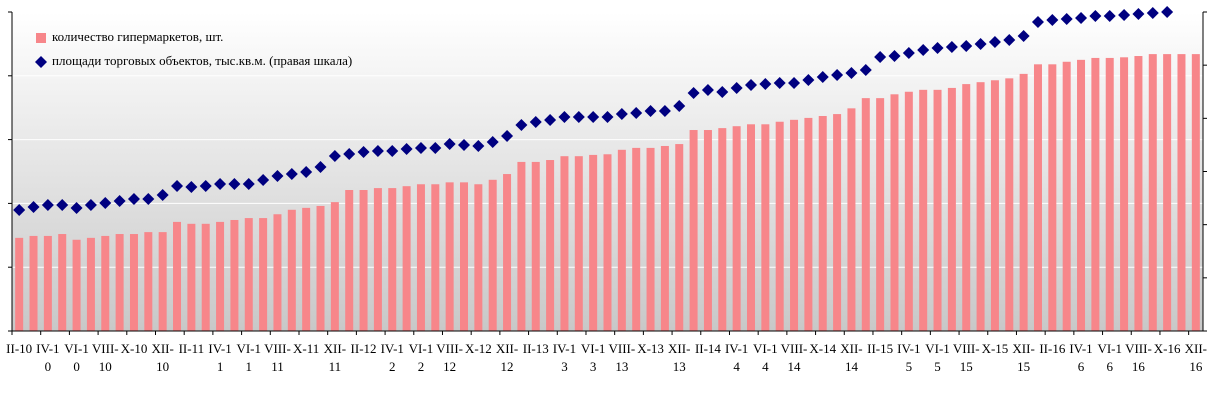  What do you see at coordinates (535, 348) in the screenshot?
I see `x-tick-label: II-13` at bounding box center [535, 348].